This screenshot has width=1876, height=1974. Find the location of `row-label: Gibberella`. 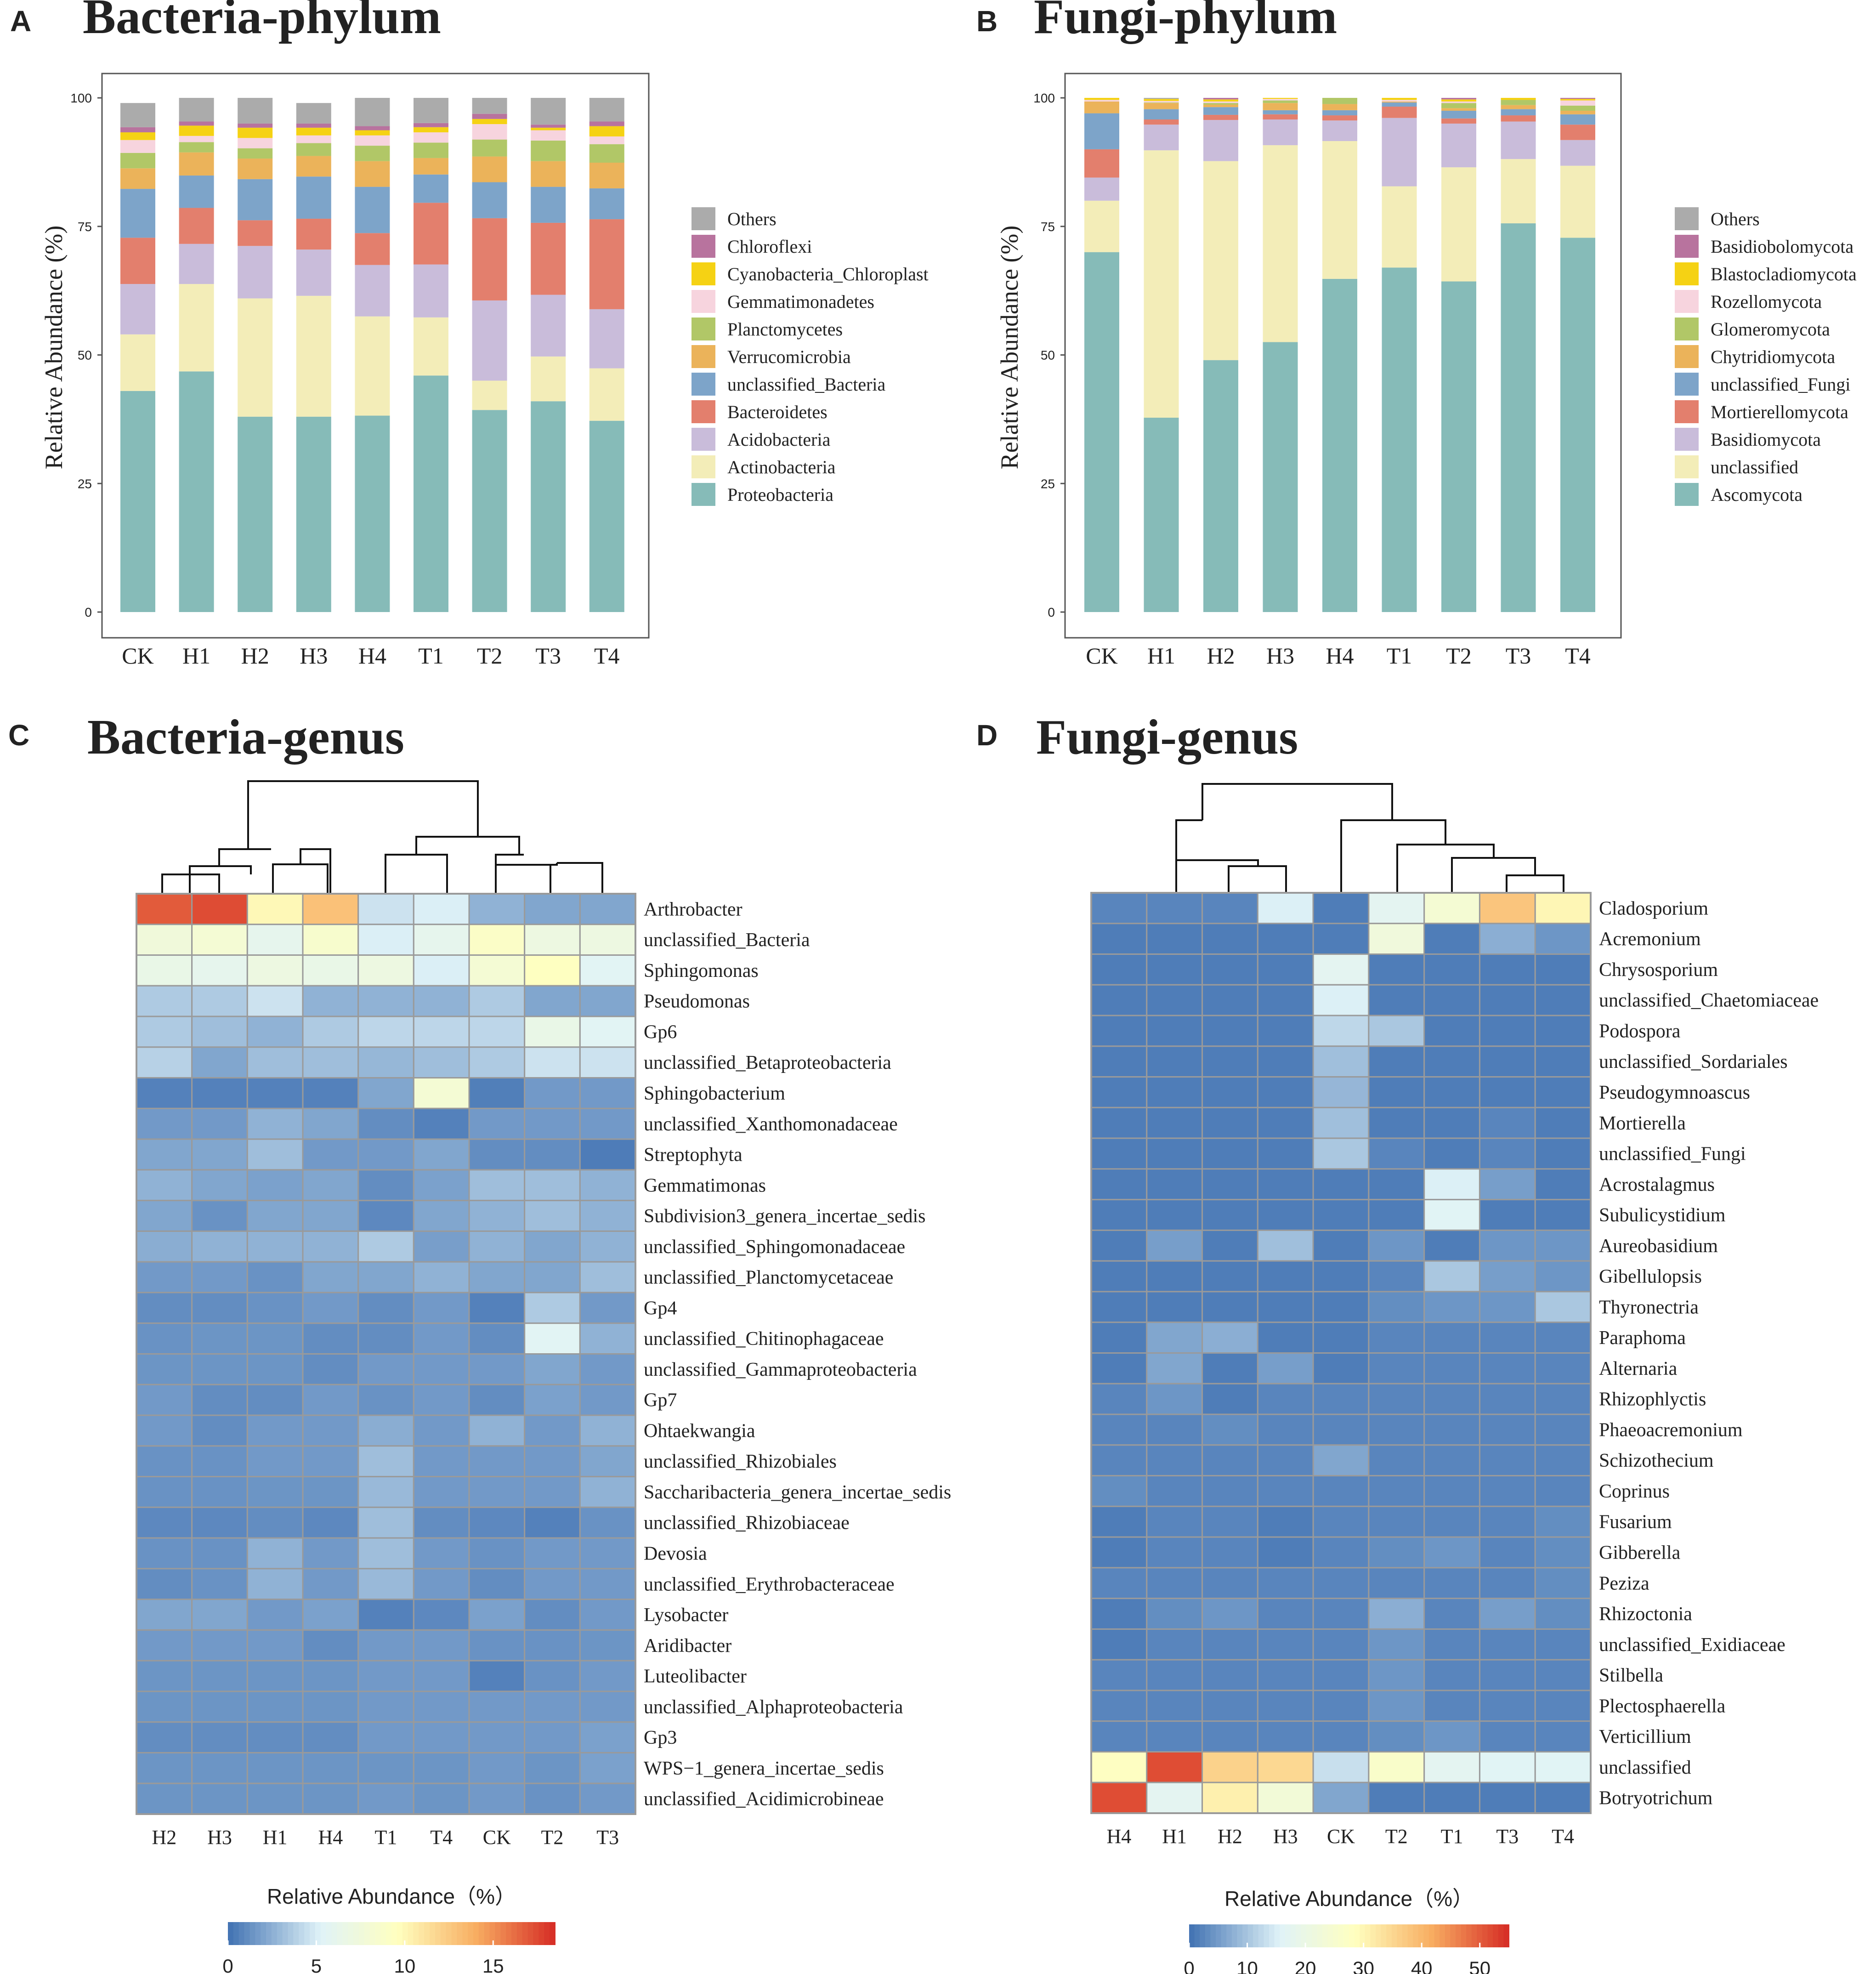

row-label: Gibberella is located at coordinates (1640, 1552).